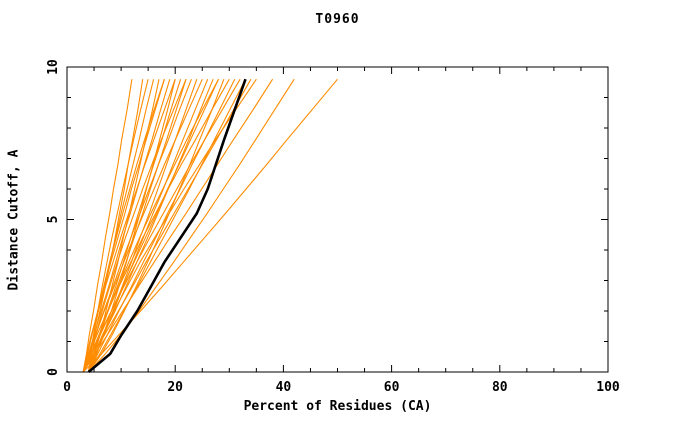 Image resolution: width=680 pixels, height=440 pixels. What do you see at coordinates (53, 67) in the screenshot?
I see `y-tick-label: 10` at bounding box center [53, 67].